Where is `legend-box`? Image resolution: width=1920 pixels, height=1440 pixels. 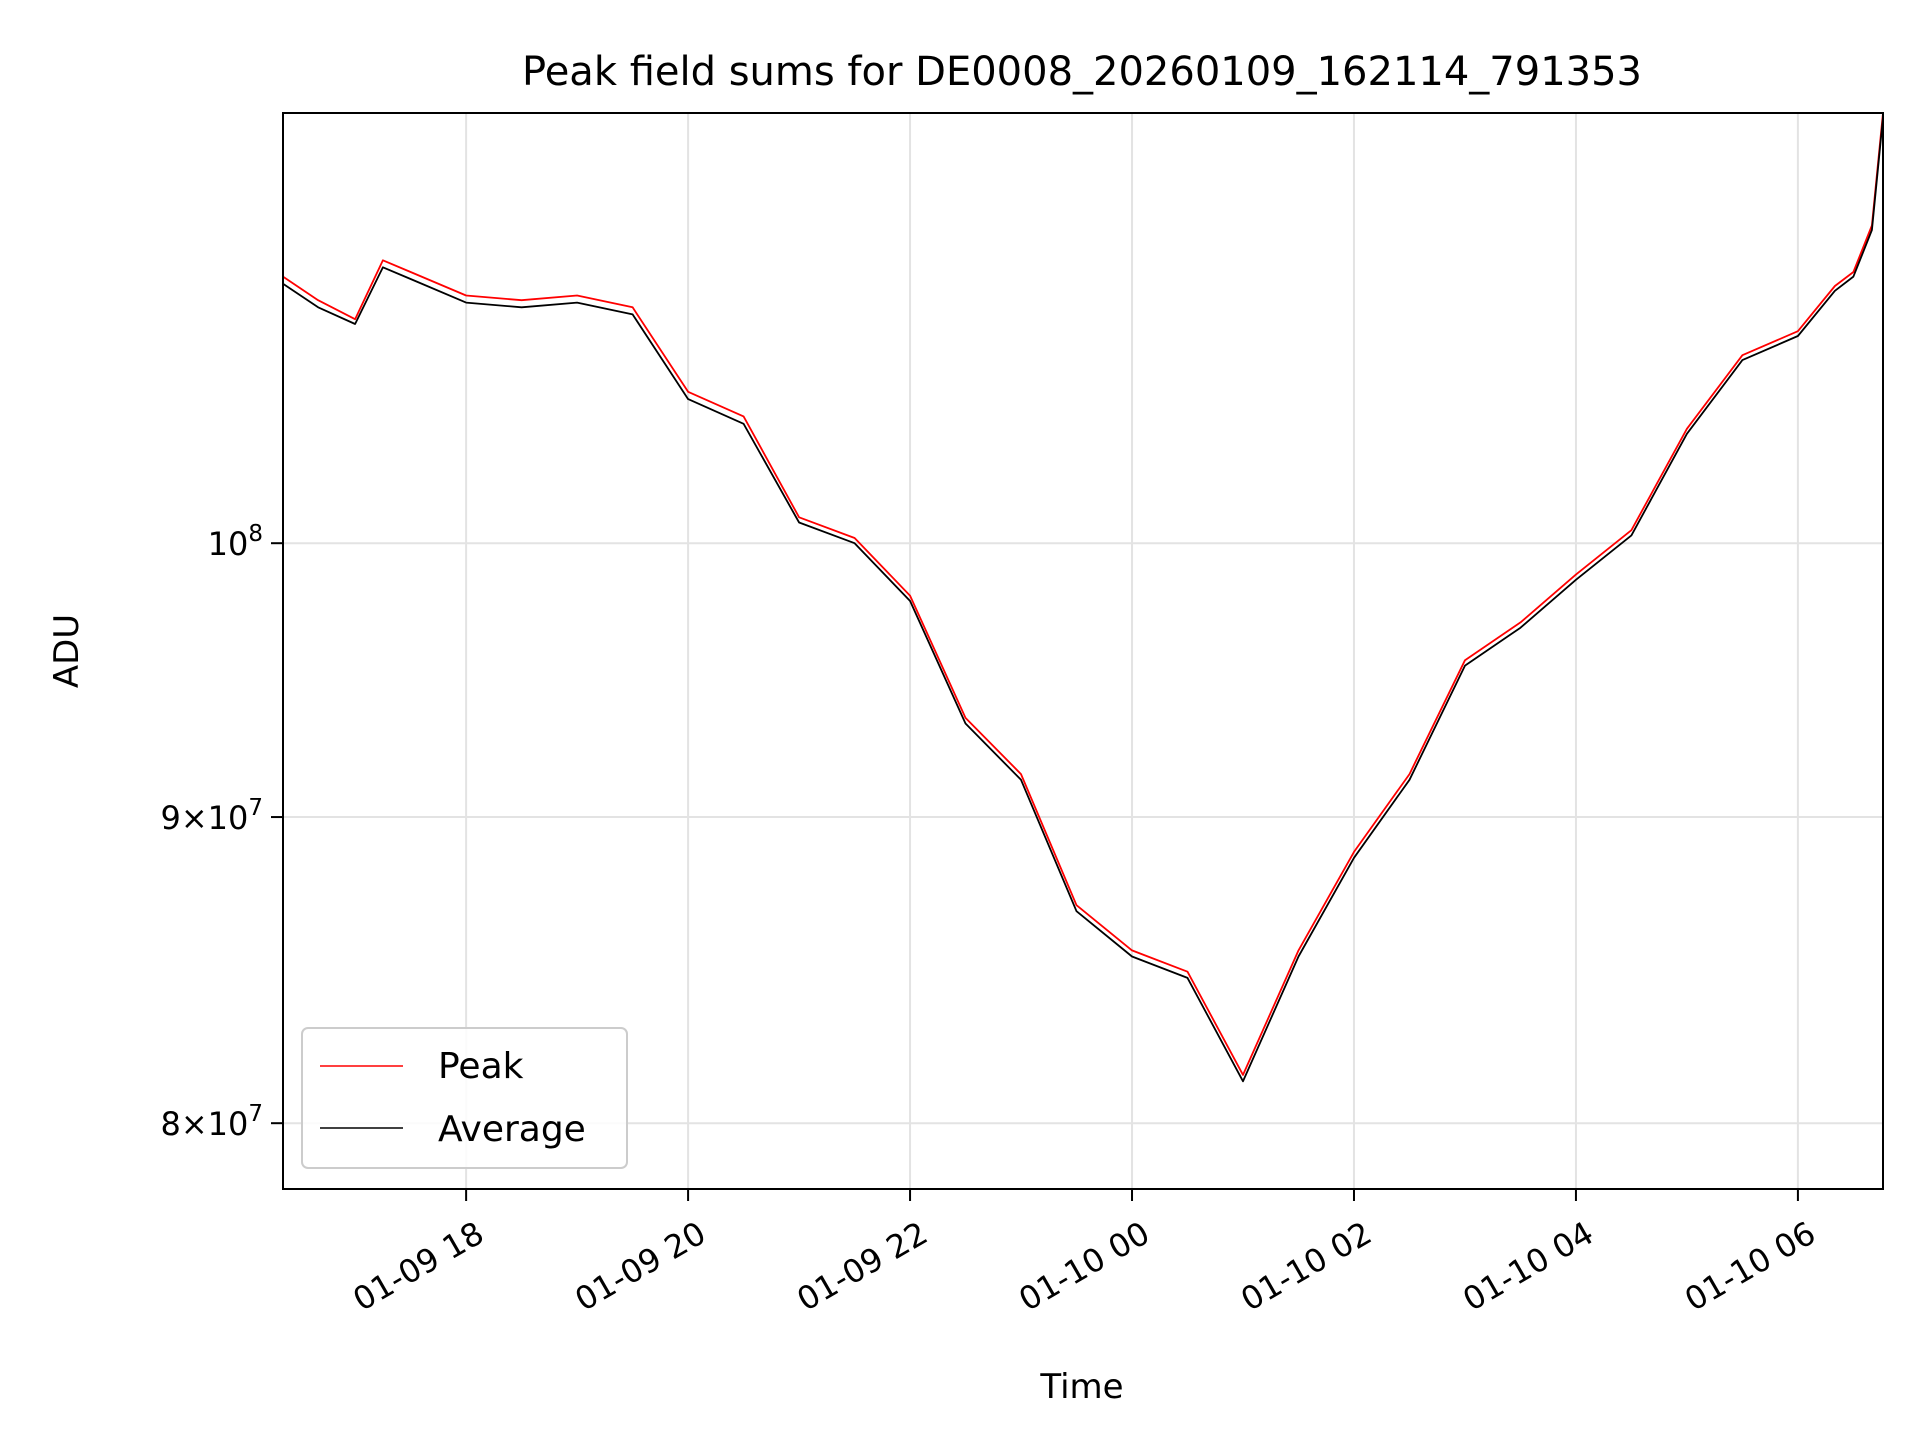 legend-box is located at coordinates (464, 1098).